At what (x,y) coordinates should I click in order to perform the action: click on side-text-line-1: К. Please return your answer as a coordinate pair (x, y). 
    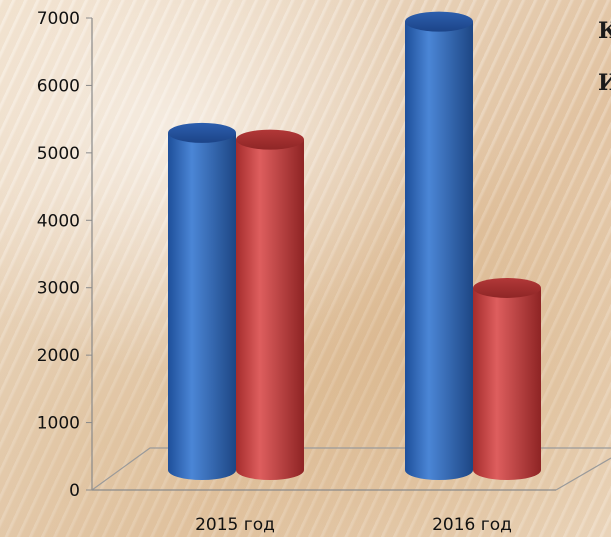
    Looking at the image, I should click on (604, 31).